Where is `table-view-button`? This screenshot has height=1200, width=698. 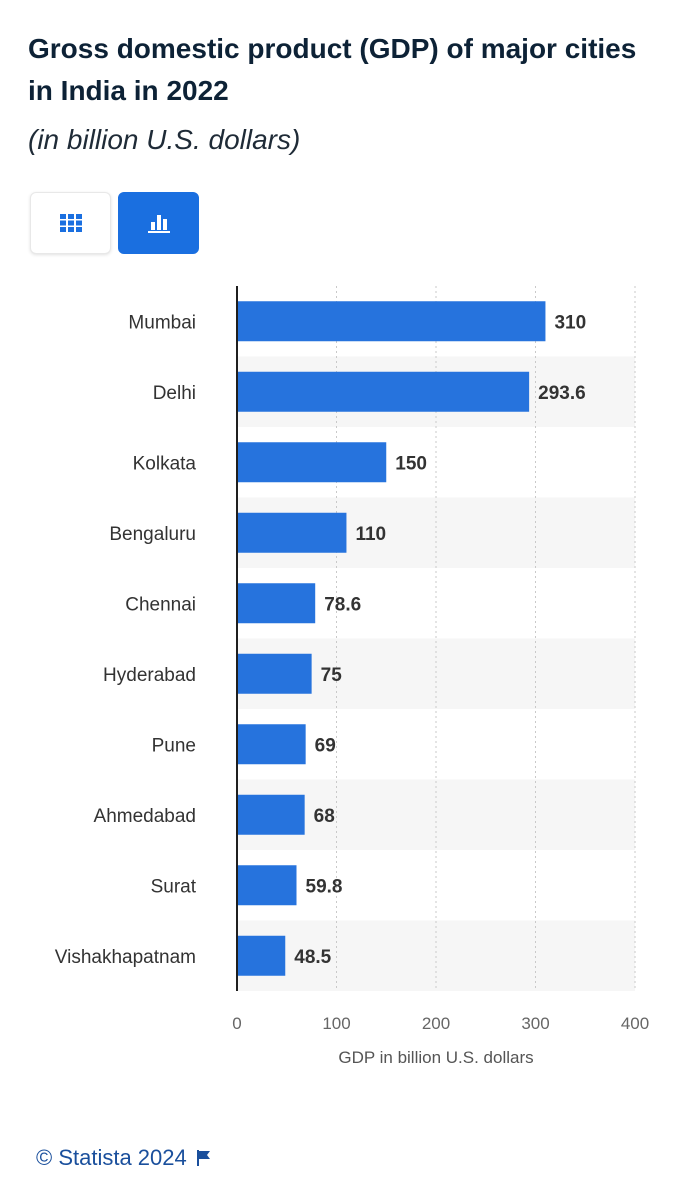 table-view-button is located at coordinates (70, 223).